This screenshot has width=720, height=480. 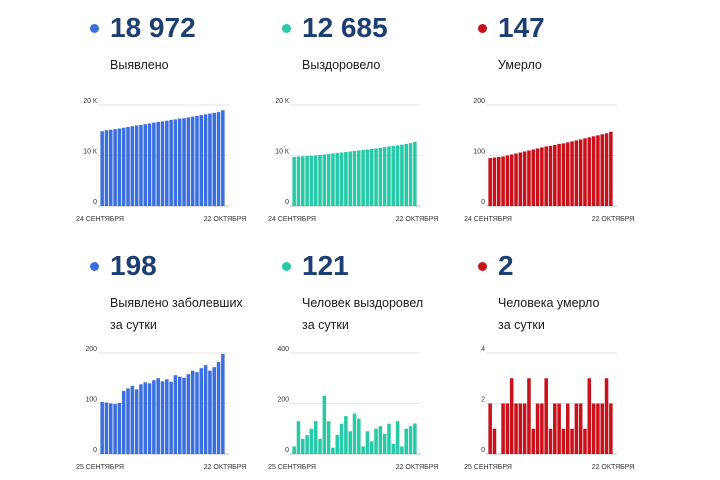 What do you see at coordinates (94, 266) in the screenshot?
I see `series-color-dot` at bounding box center [94, 266].